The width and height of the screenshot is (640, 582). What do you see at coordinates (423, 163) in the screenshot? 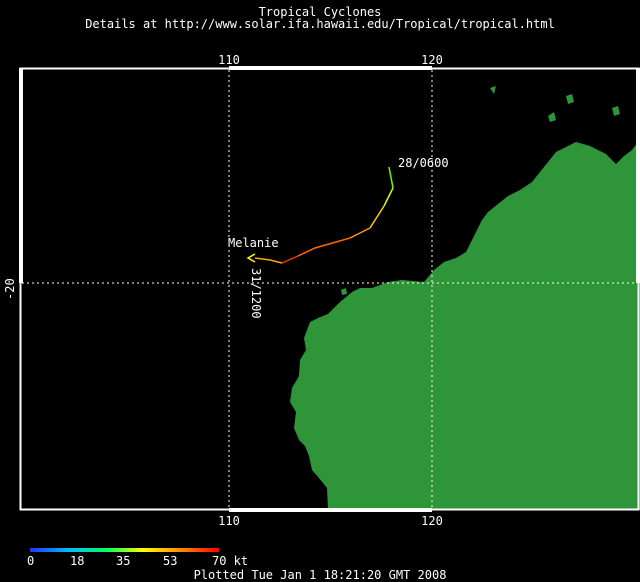
I see `track-start-label: 28/0600` at bounding box center [423, 163].